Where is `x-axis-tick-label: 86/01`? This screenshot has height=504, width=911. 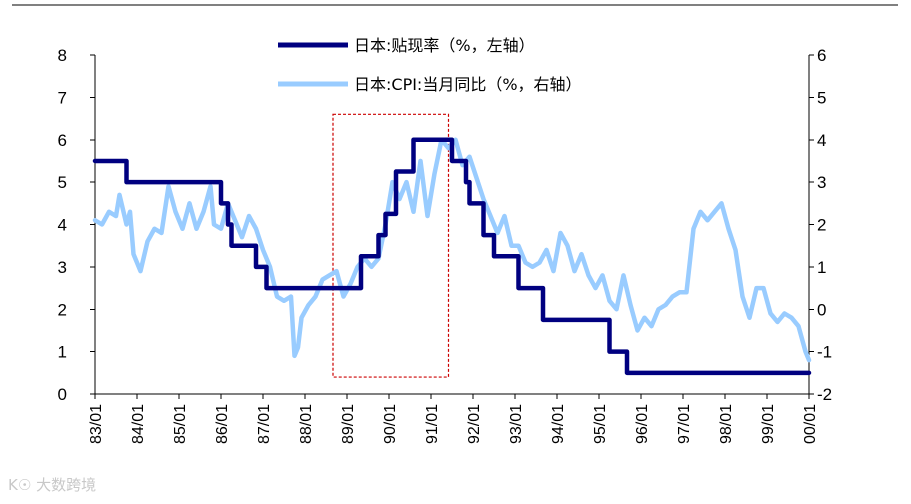 x-axis-tick-label: 86/01 is located at coordinates (222, 424).